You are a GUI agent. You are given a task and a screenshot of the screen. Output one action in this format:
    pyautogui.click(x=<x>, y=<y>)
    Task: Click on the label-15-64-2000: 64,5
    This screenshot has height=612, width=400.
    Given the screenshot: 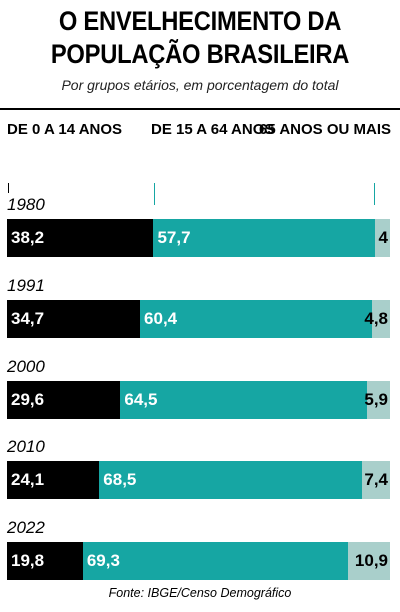 What is the action you would take?
    pyautogui.click(x=141, y=399)
    